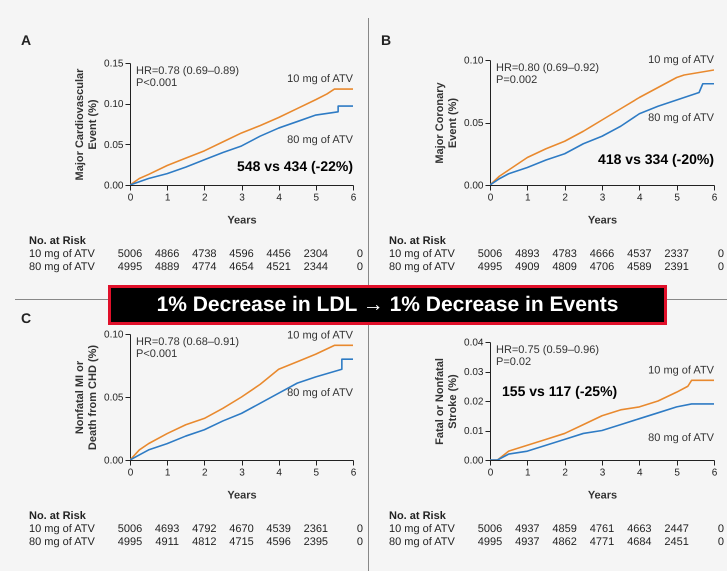 The height and width of the screenshot is (571, 727). I want to click on annotation: P=0.002, so click(517, 80).